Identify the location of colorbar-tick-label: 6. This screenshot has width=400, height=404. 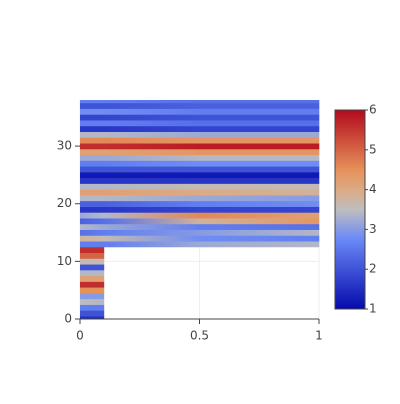
(373, 110).